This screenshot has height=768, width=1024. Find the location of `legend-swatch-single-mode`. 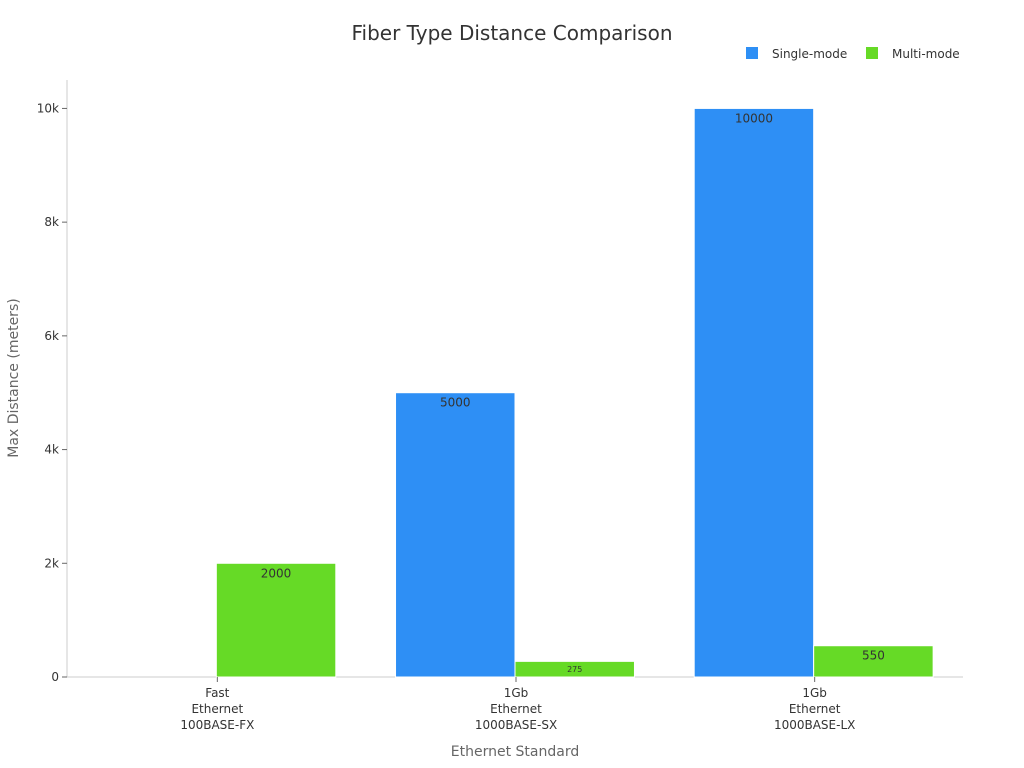

legend-swatch-single-mode is located at coordinates (752, 53).